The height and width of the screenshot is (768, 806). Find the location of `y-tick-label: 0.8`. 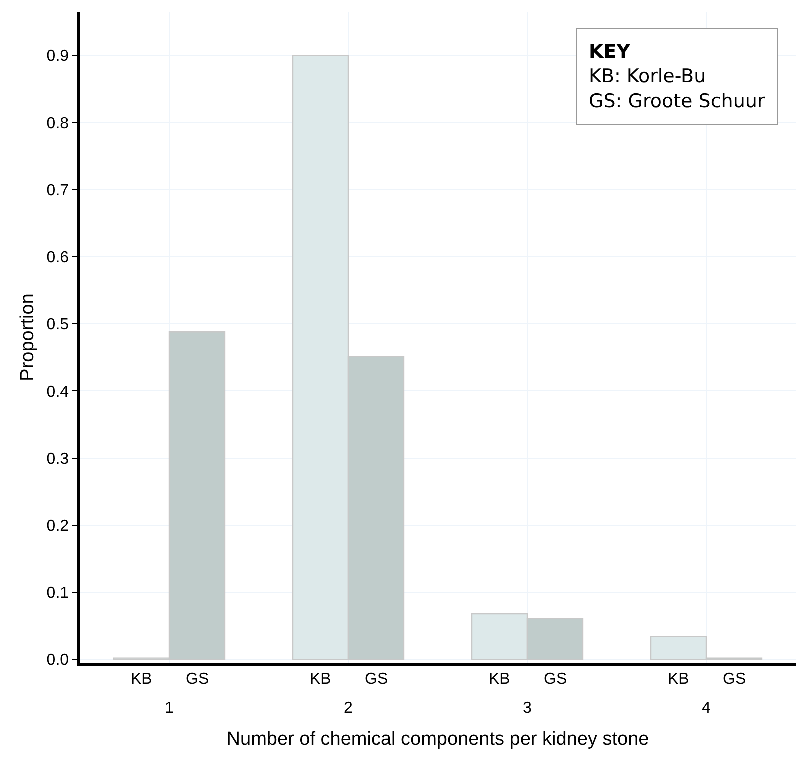

y-tick-label: 0.8 is located at coordinates (58, 123).